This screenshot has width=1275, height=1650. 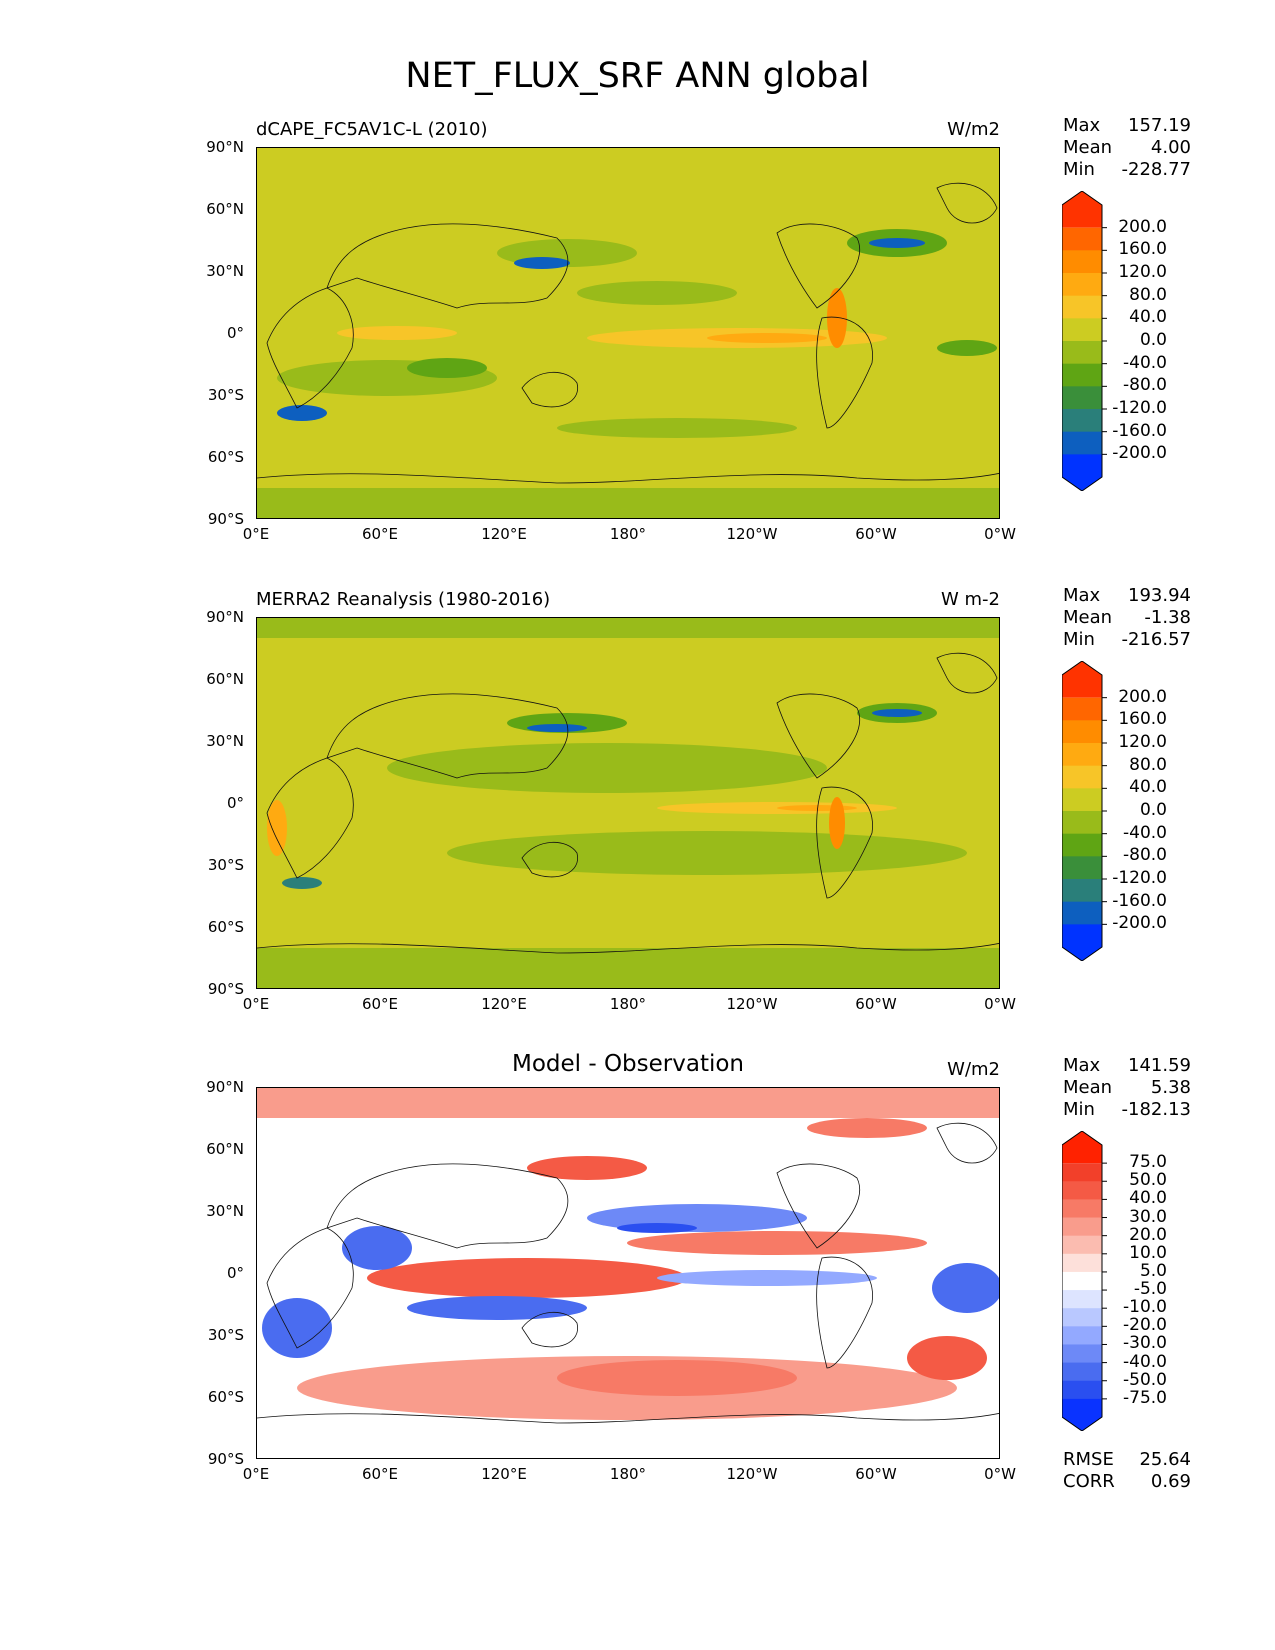 I want to click on colorbar-label: 10.0, so click(x=1148, y=1252).